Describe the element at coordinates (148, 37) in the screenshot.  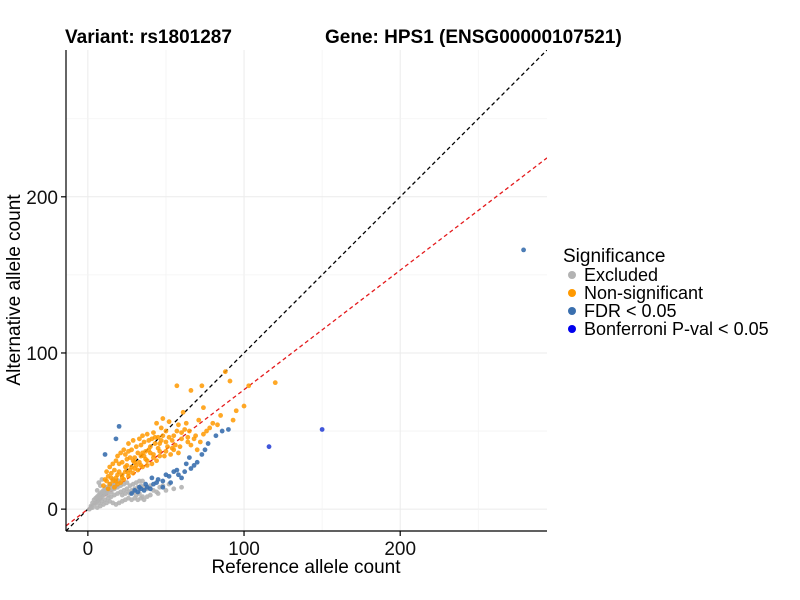
I see `title-variant: Variant: rs1801287` at that location.